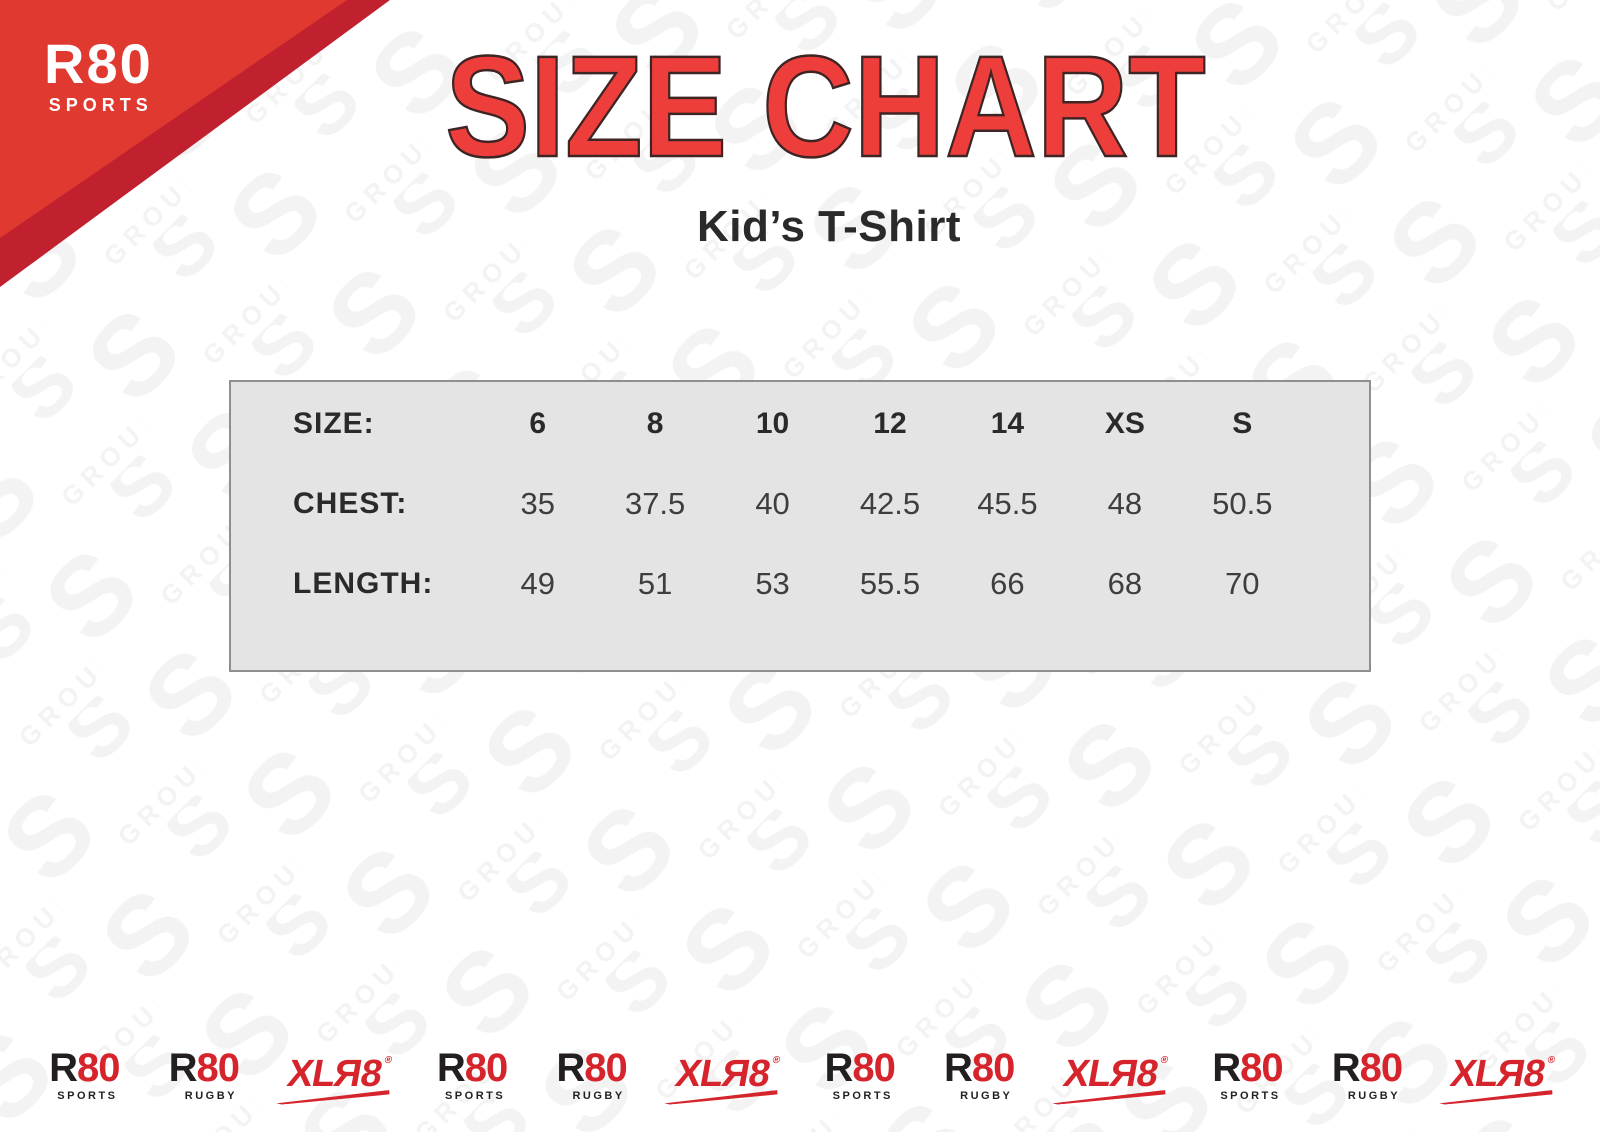 Image resolution: width=1600 pixels, height=1132 pixels. I want to click on brand-logo: R80 SPORTS, so click(98, 76).